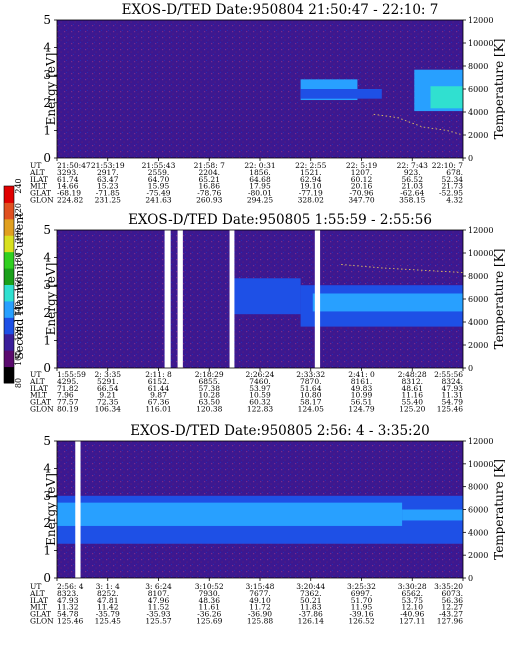 Image resolution: width=505 pixels, height=649 pixels. I want to click on ephemeris-value: 19.10, so click(311, 186).